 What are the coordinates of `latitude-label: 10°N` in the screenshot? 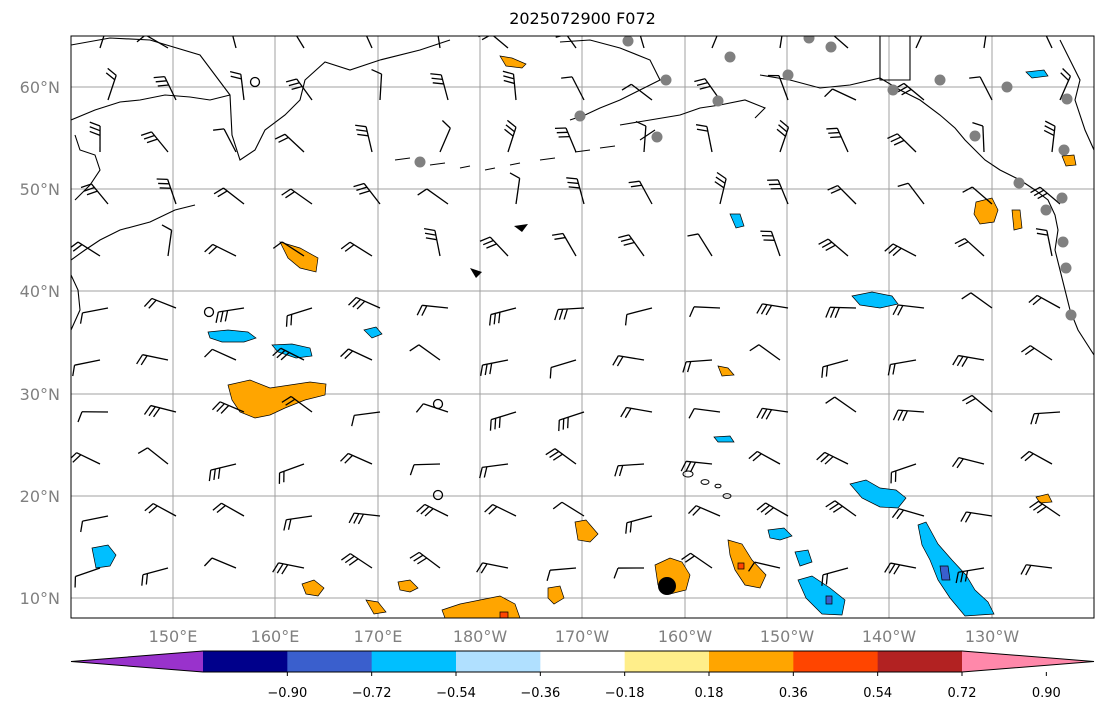 It's located at (40, 598).